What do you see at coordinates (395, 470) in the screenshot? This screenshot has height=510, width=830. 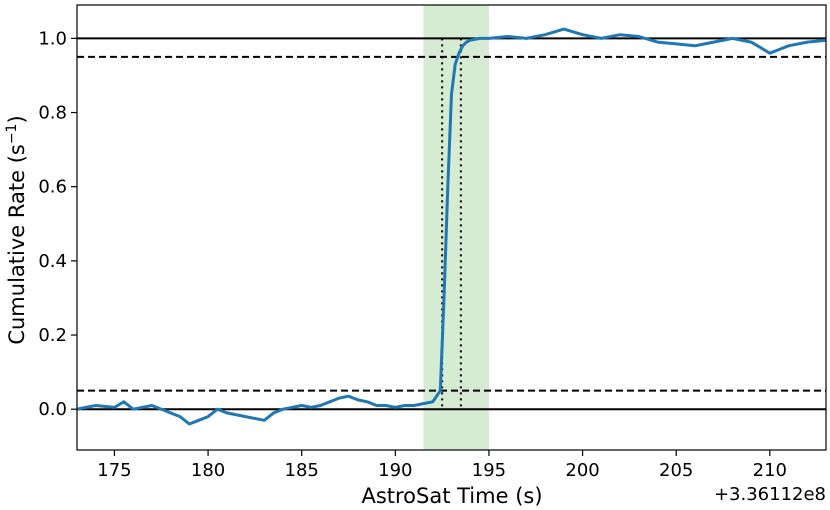 I see `x-tick-label: 190` at bounding box center [395, 470].